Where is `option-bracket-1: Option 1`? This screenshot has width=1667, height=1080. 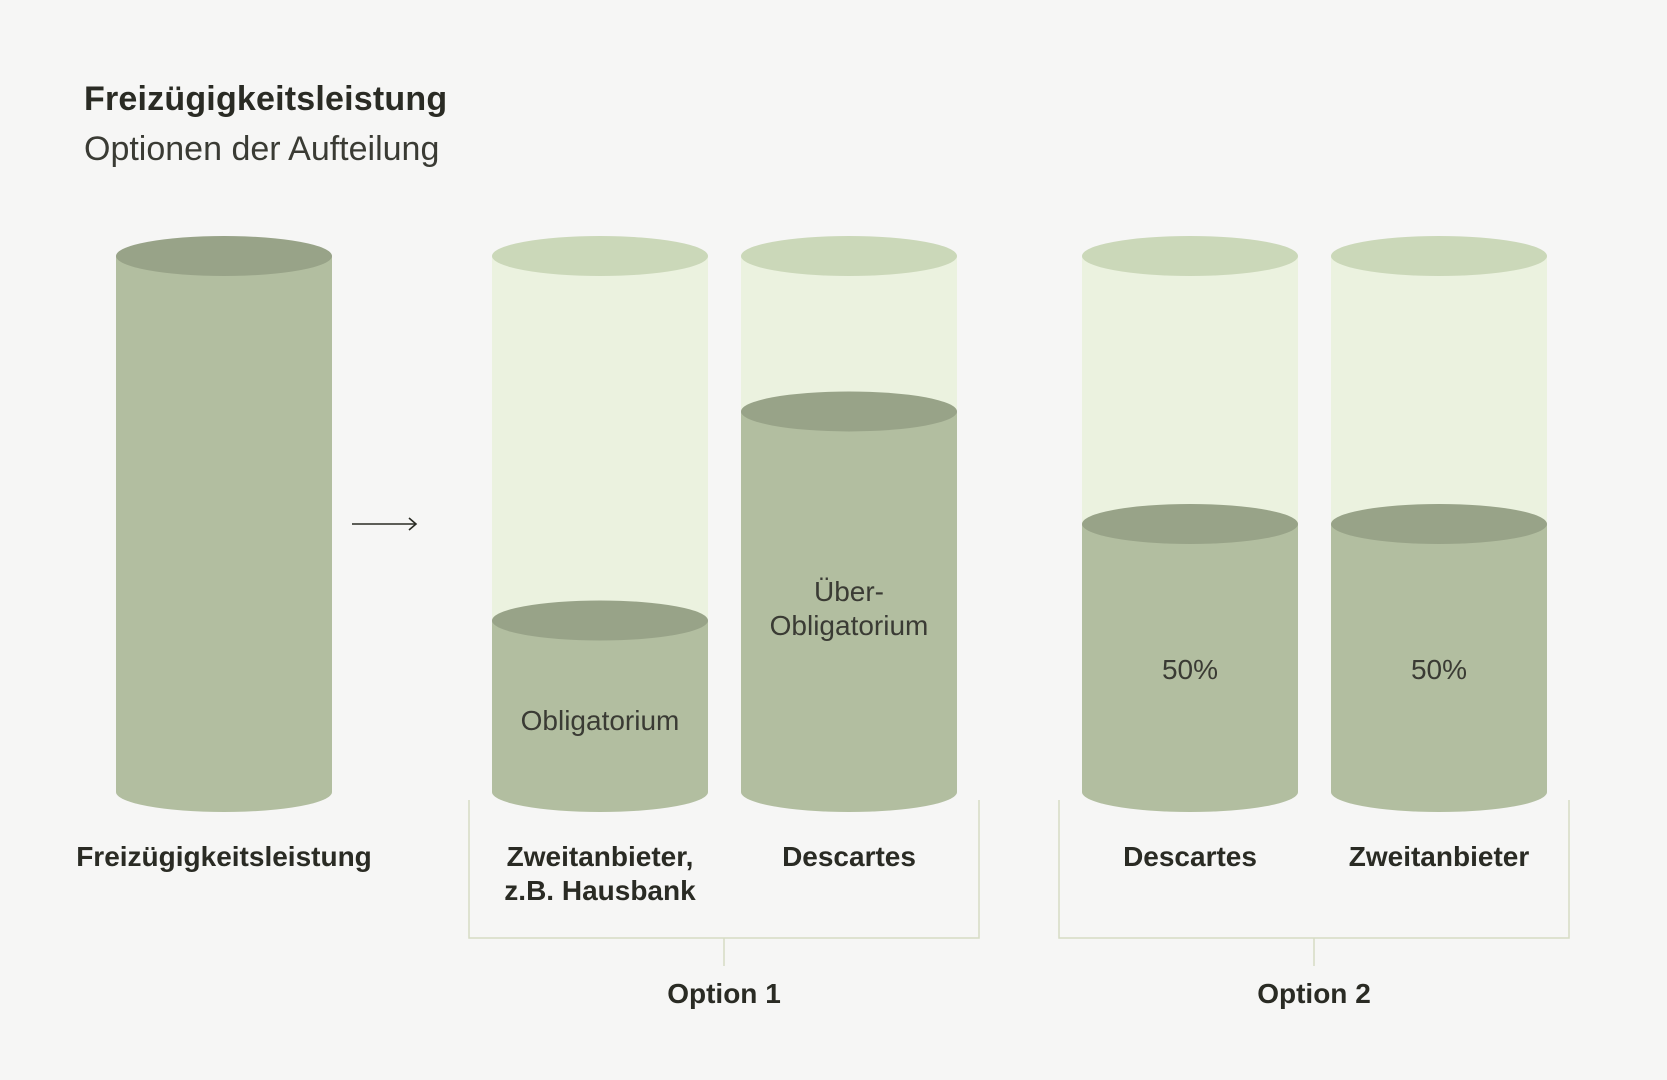 option-bracket-1: Option 1 is located at coordinates (724, 904).